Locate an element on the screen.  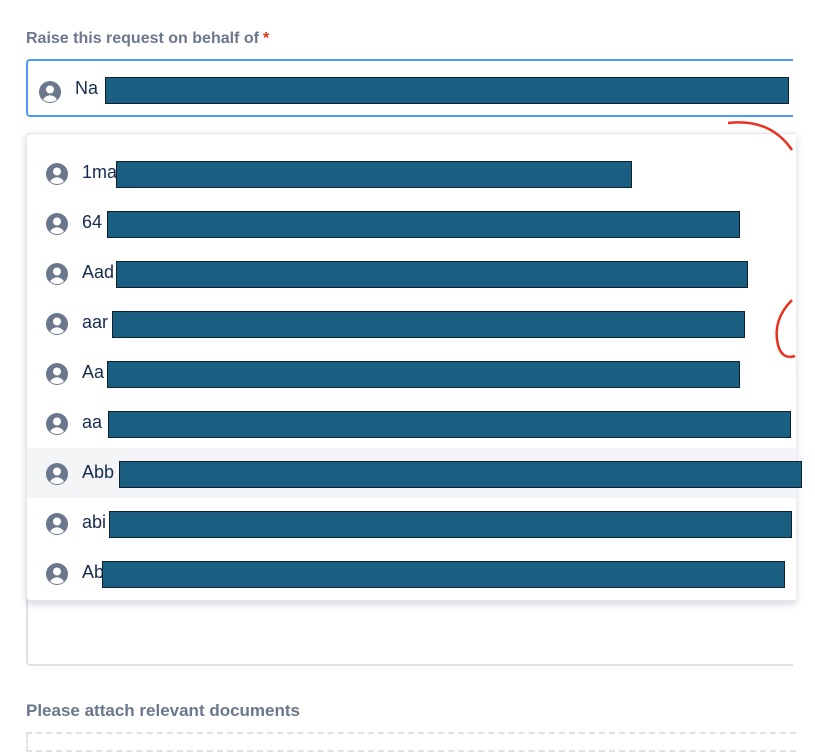
option-text: aar is located at coordinates (95, 322).